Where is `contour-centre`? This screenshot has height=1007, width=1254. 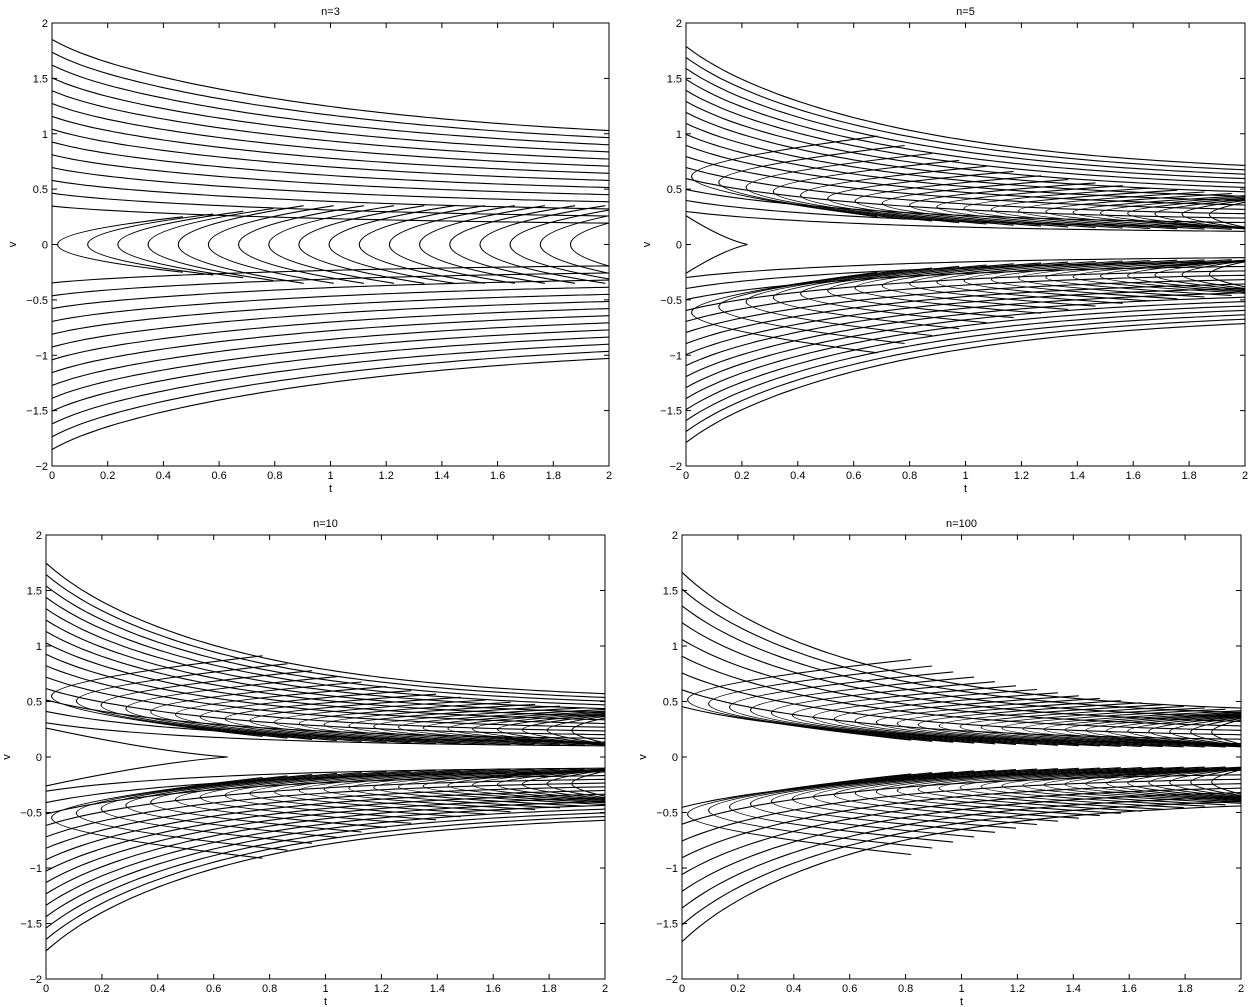 contour-centre is located at coordinates (137, 757).